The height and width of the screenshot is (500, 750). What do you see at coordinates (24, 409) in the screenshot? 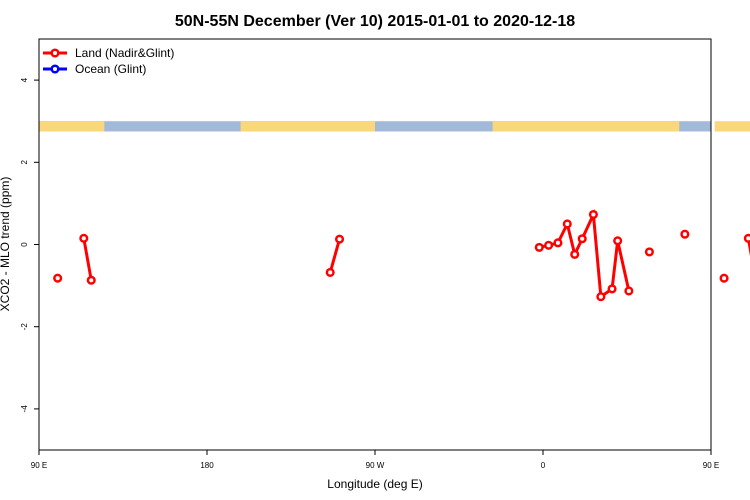
I see `y-tick-label: -4` at bounding box center [24, 409].